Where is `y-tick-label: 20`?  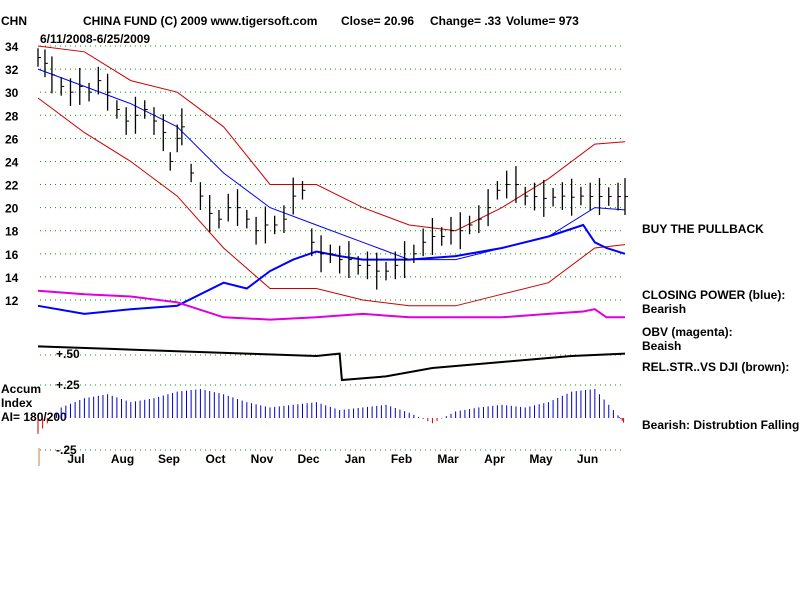 y-tick-label: 20 is located at coordinates (12, 209).